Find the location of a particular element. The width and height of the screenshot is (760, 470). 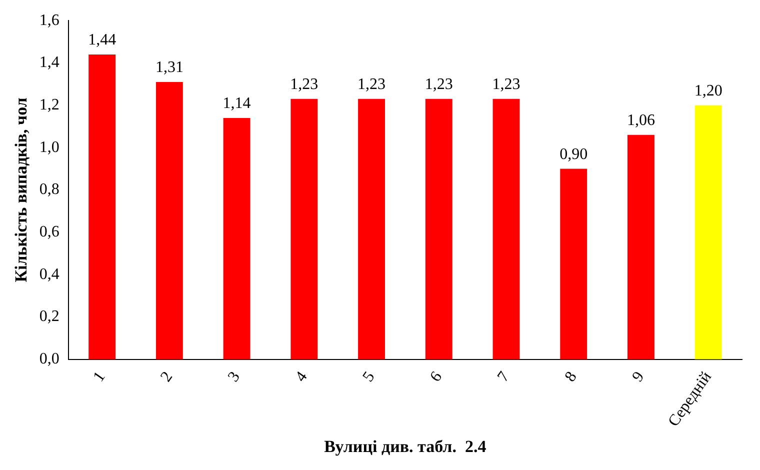

y-tick-label: 0,8 is located at coordinates (49, 189).